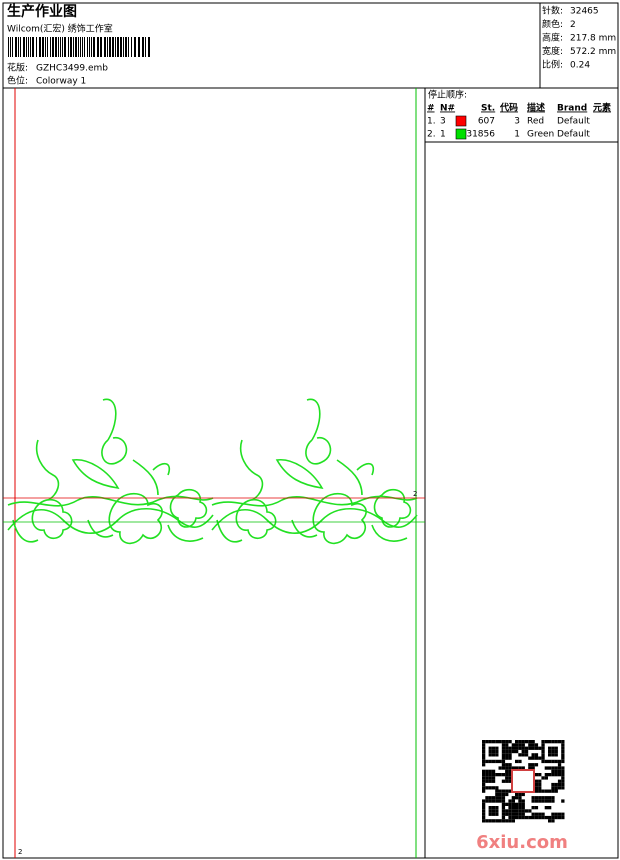 The height and width of the screenshot is (860, 620). What do you see at coordinates (517, 122) in the screenshot?
I see `code: 3` at bounding box center [517, 122].